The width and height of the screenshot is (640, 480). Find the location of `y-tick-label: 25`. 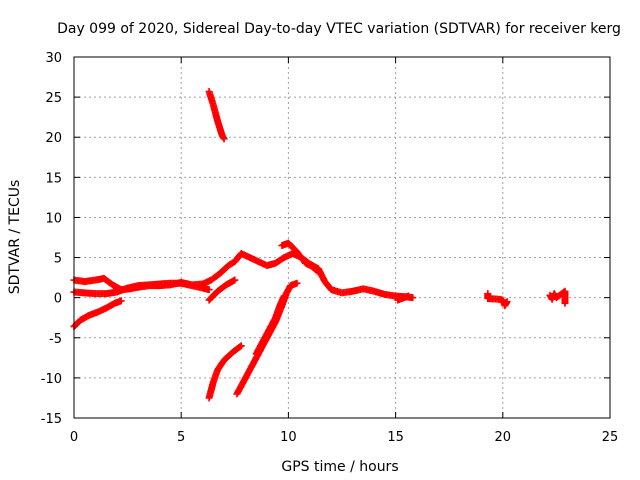

y-tick-label: 25 is located at coordinates (53, 98).